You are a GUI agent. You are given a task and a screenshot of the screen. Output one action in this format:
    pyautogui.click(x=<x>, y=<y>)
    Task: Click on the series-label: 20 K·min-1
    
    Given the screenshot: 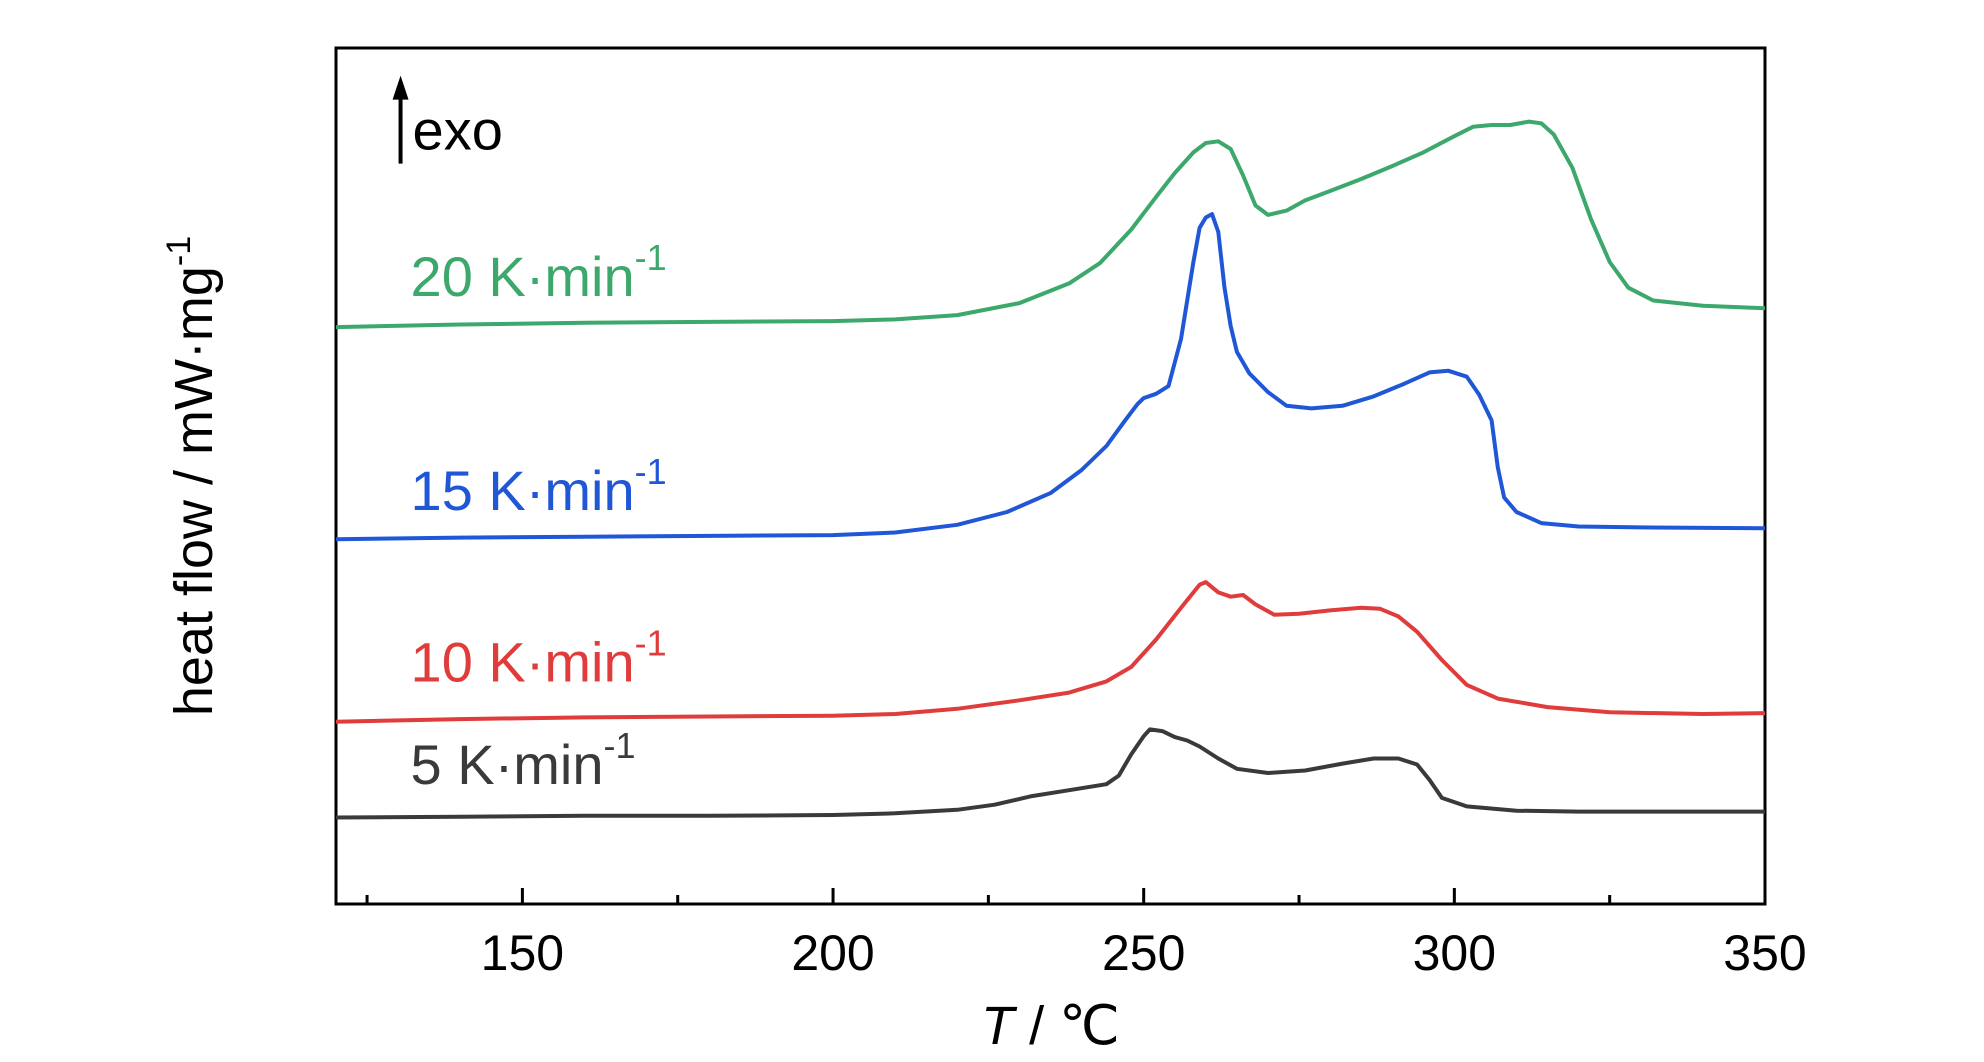 What is the action you would take?
    pyautogui.click(x=539, y=272)
    